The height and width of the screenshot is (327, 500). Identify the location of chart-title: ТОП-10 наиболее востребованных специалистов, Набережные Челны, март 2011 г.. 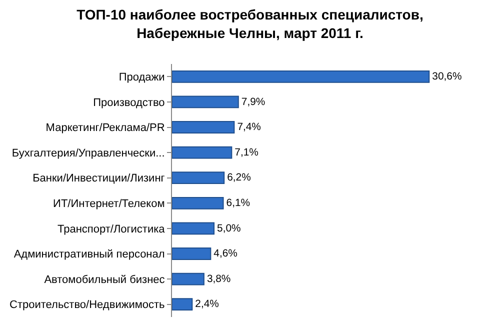
(250, 23).